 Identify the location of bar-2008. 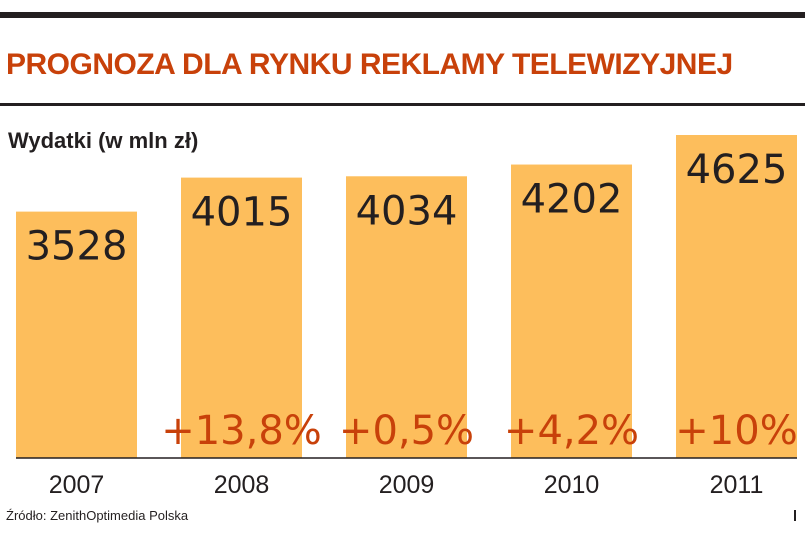
(241, 317).